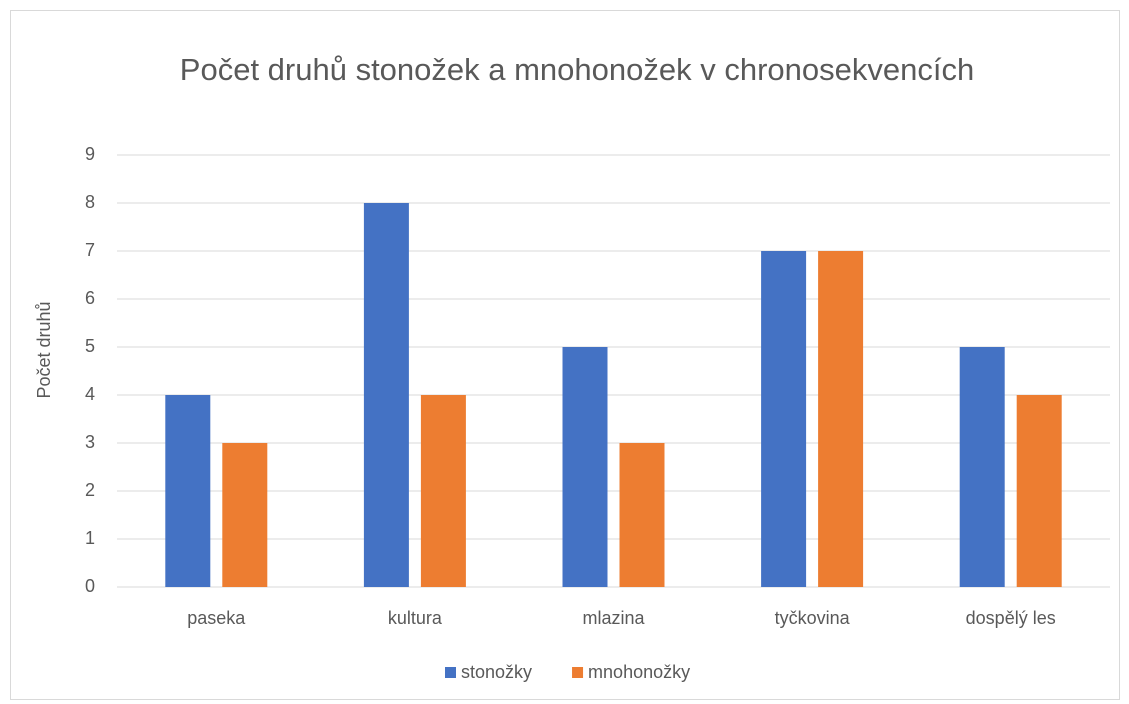 The width and height of the screenshot is (1129, 704). I want to click on y-tick-label: 2, so click(90, 490).